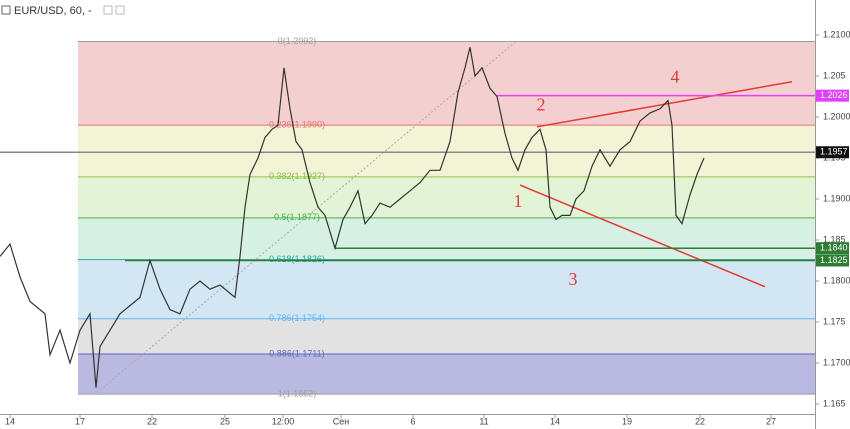 The image size is (850, 429). Describe the element at coordinates (225, 421) in the screenshot. I see `x-tick-label: 25` at that location.